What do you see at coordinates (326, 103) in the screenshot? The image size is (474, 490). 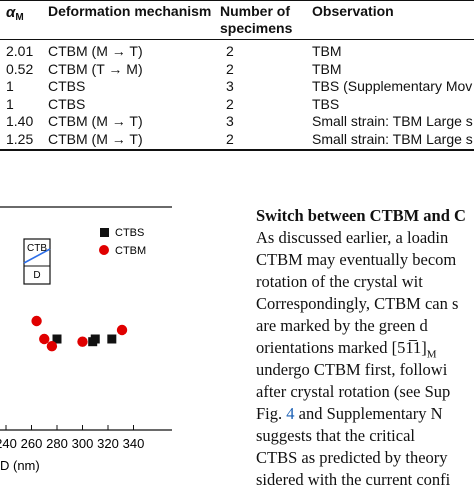 I see `cell-observation: TBS` at bounding box center [326, 103].